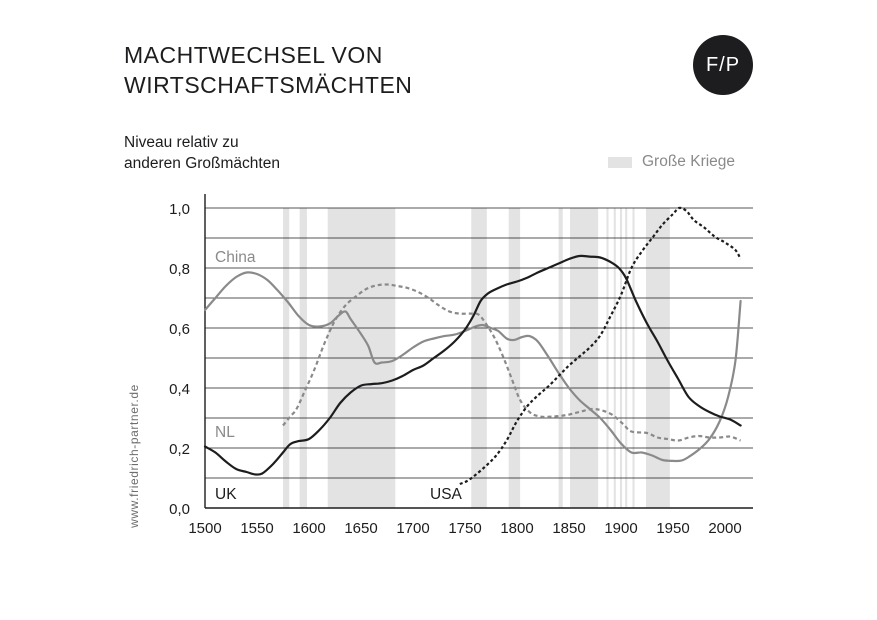 The height and width of the screenshot is (620, 877). I want to click on title-line-2: WIRTSCHAFTSMÄCHTEN, so click(268, 85).